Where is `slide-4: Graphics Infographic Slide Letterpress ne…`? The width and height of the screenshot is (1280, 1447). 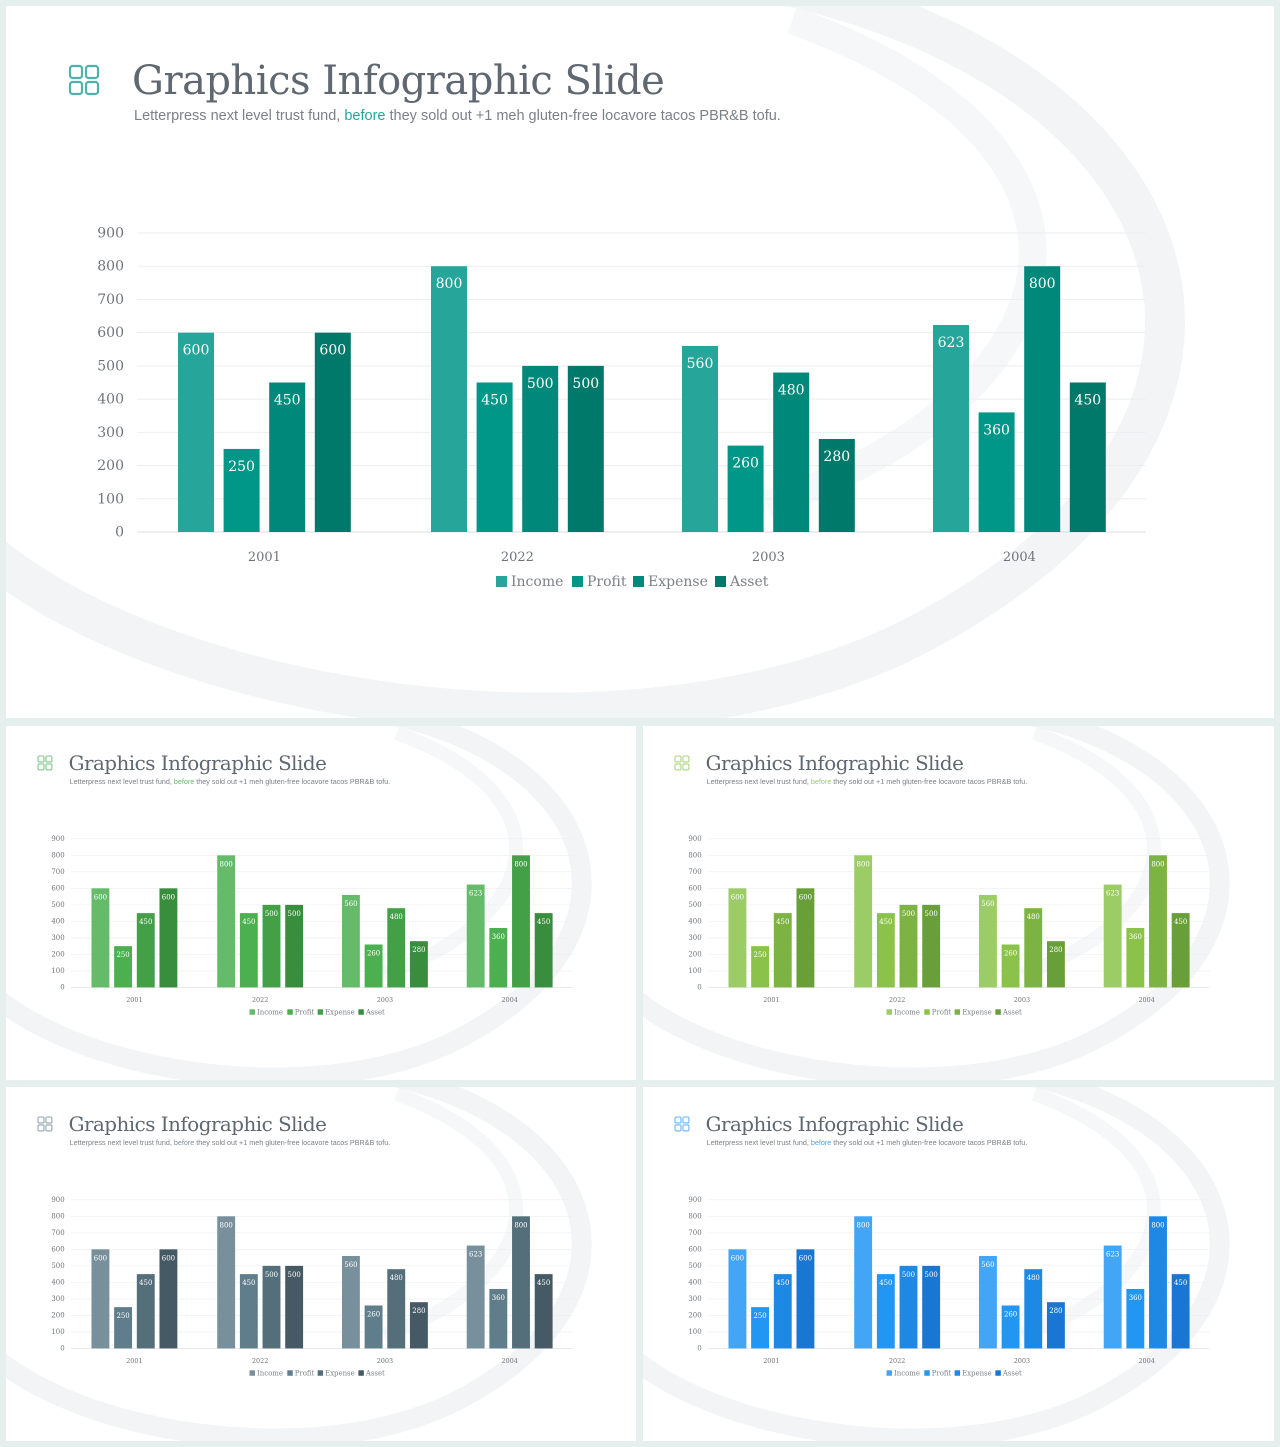
slide-4: Graphics Infographic Slide Letterpress ne… is located at coordinates (321, 1264).